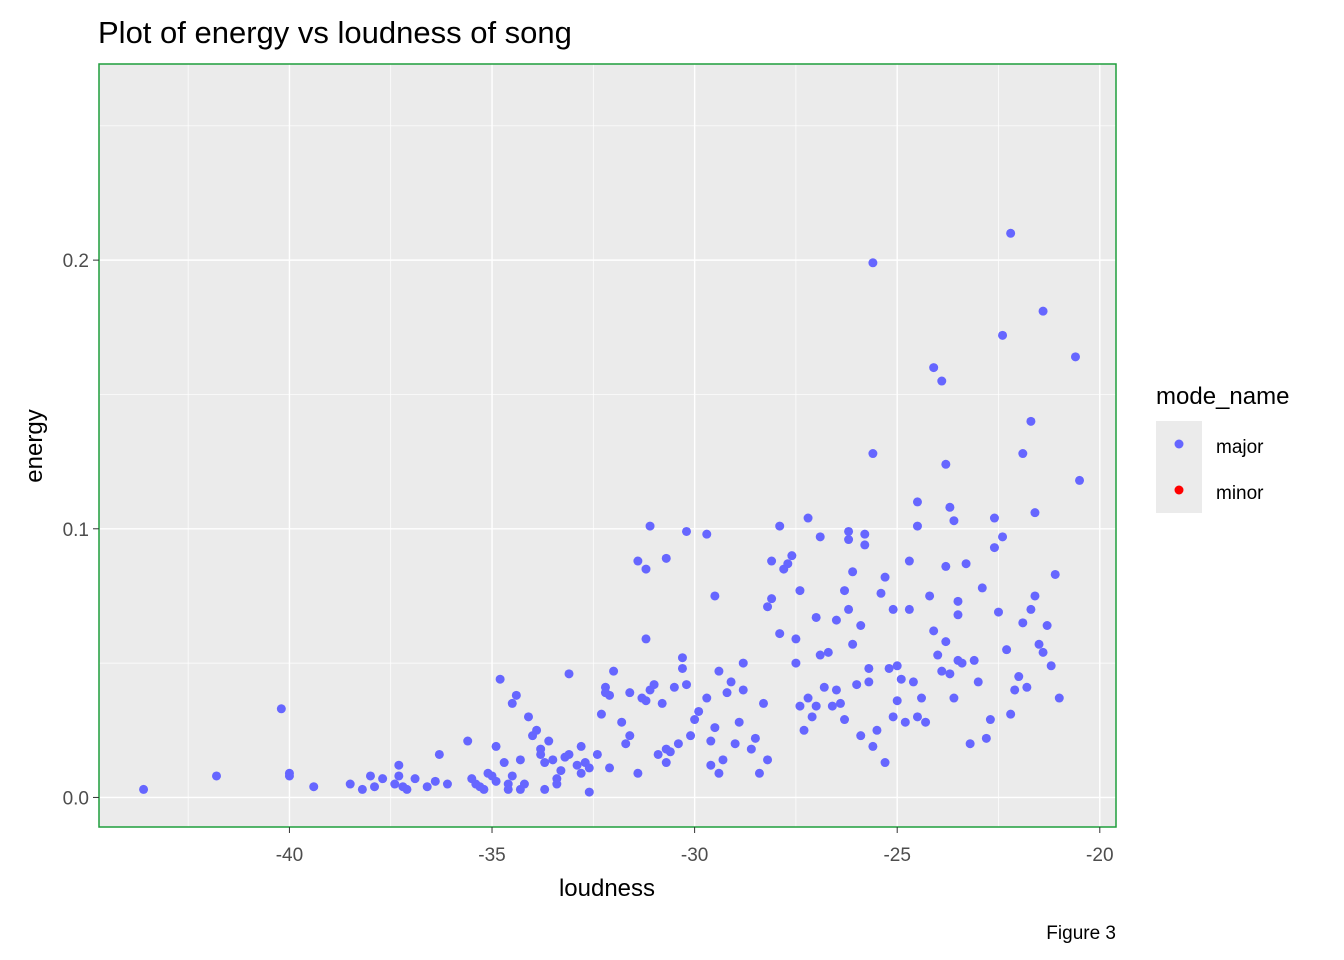 This screenshot has width=1344, height=960. Describe the element at coordinates (76, 798) in the screenshot. I see `y-tick-label: 0.0` at that location.